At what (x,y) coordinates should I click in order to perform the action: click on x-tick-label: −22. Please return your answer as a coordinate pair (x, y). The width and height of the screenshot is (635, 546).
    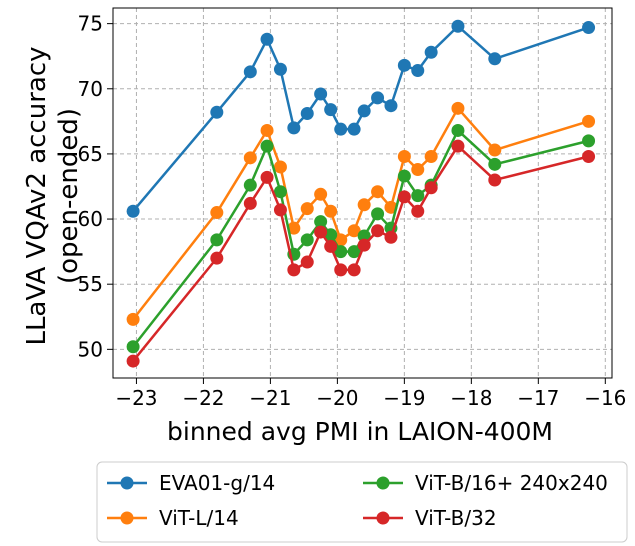
    Looking at the image, I should click on (203, 398).